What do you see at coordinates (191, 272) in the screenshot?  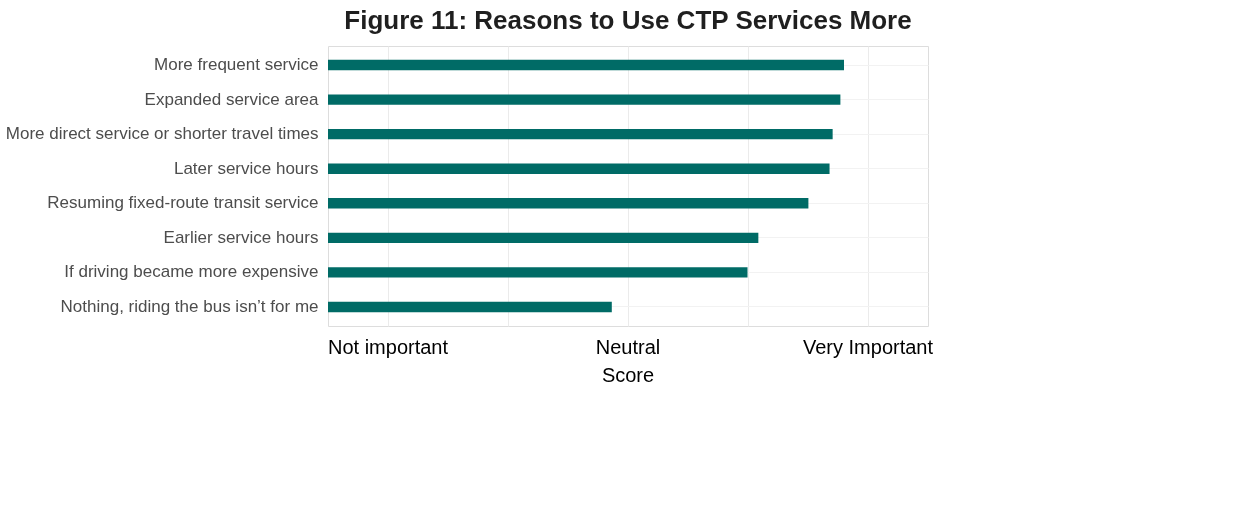 I see `y-tick-label: If driving became more expensive` at bounding box center [191, 272].